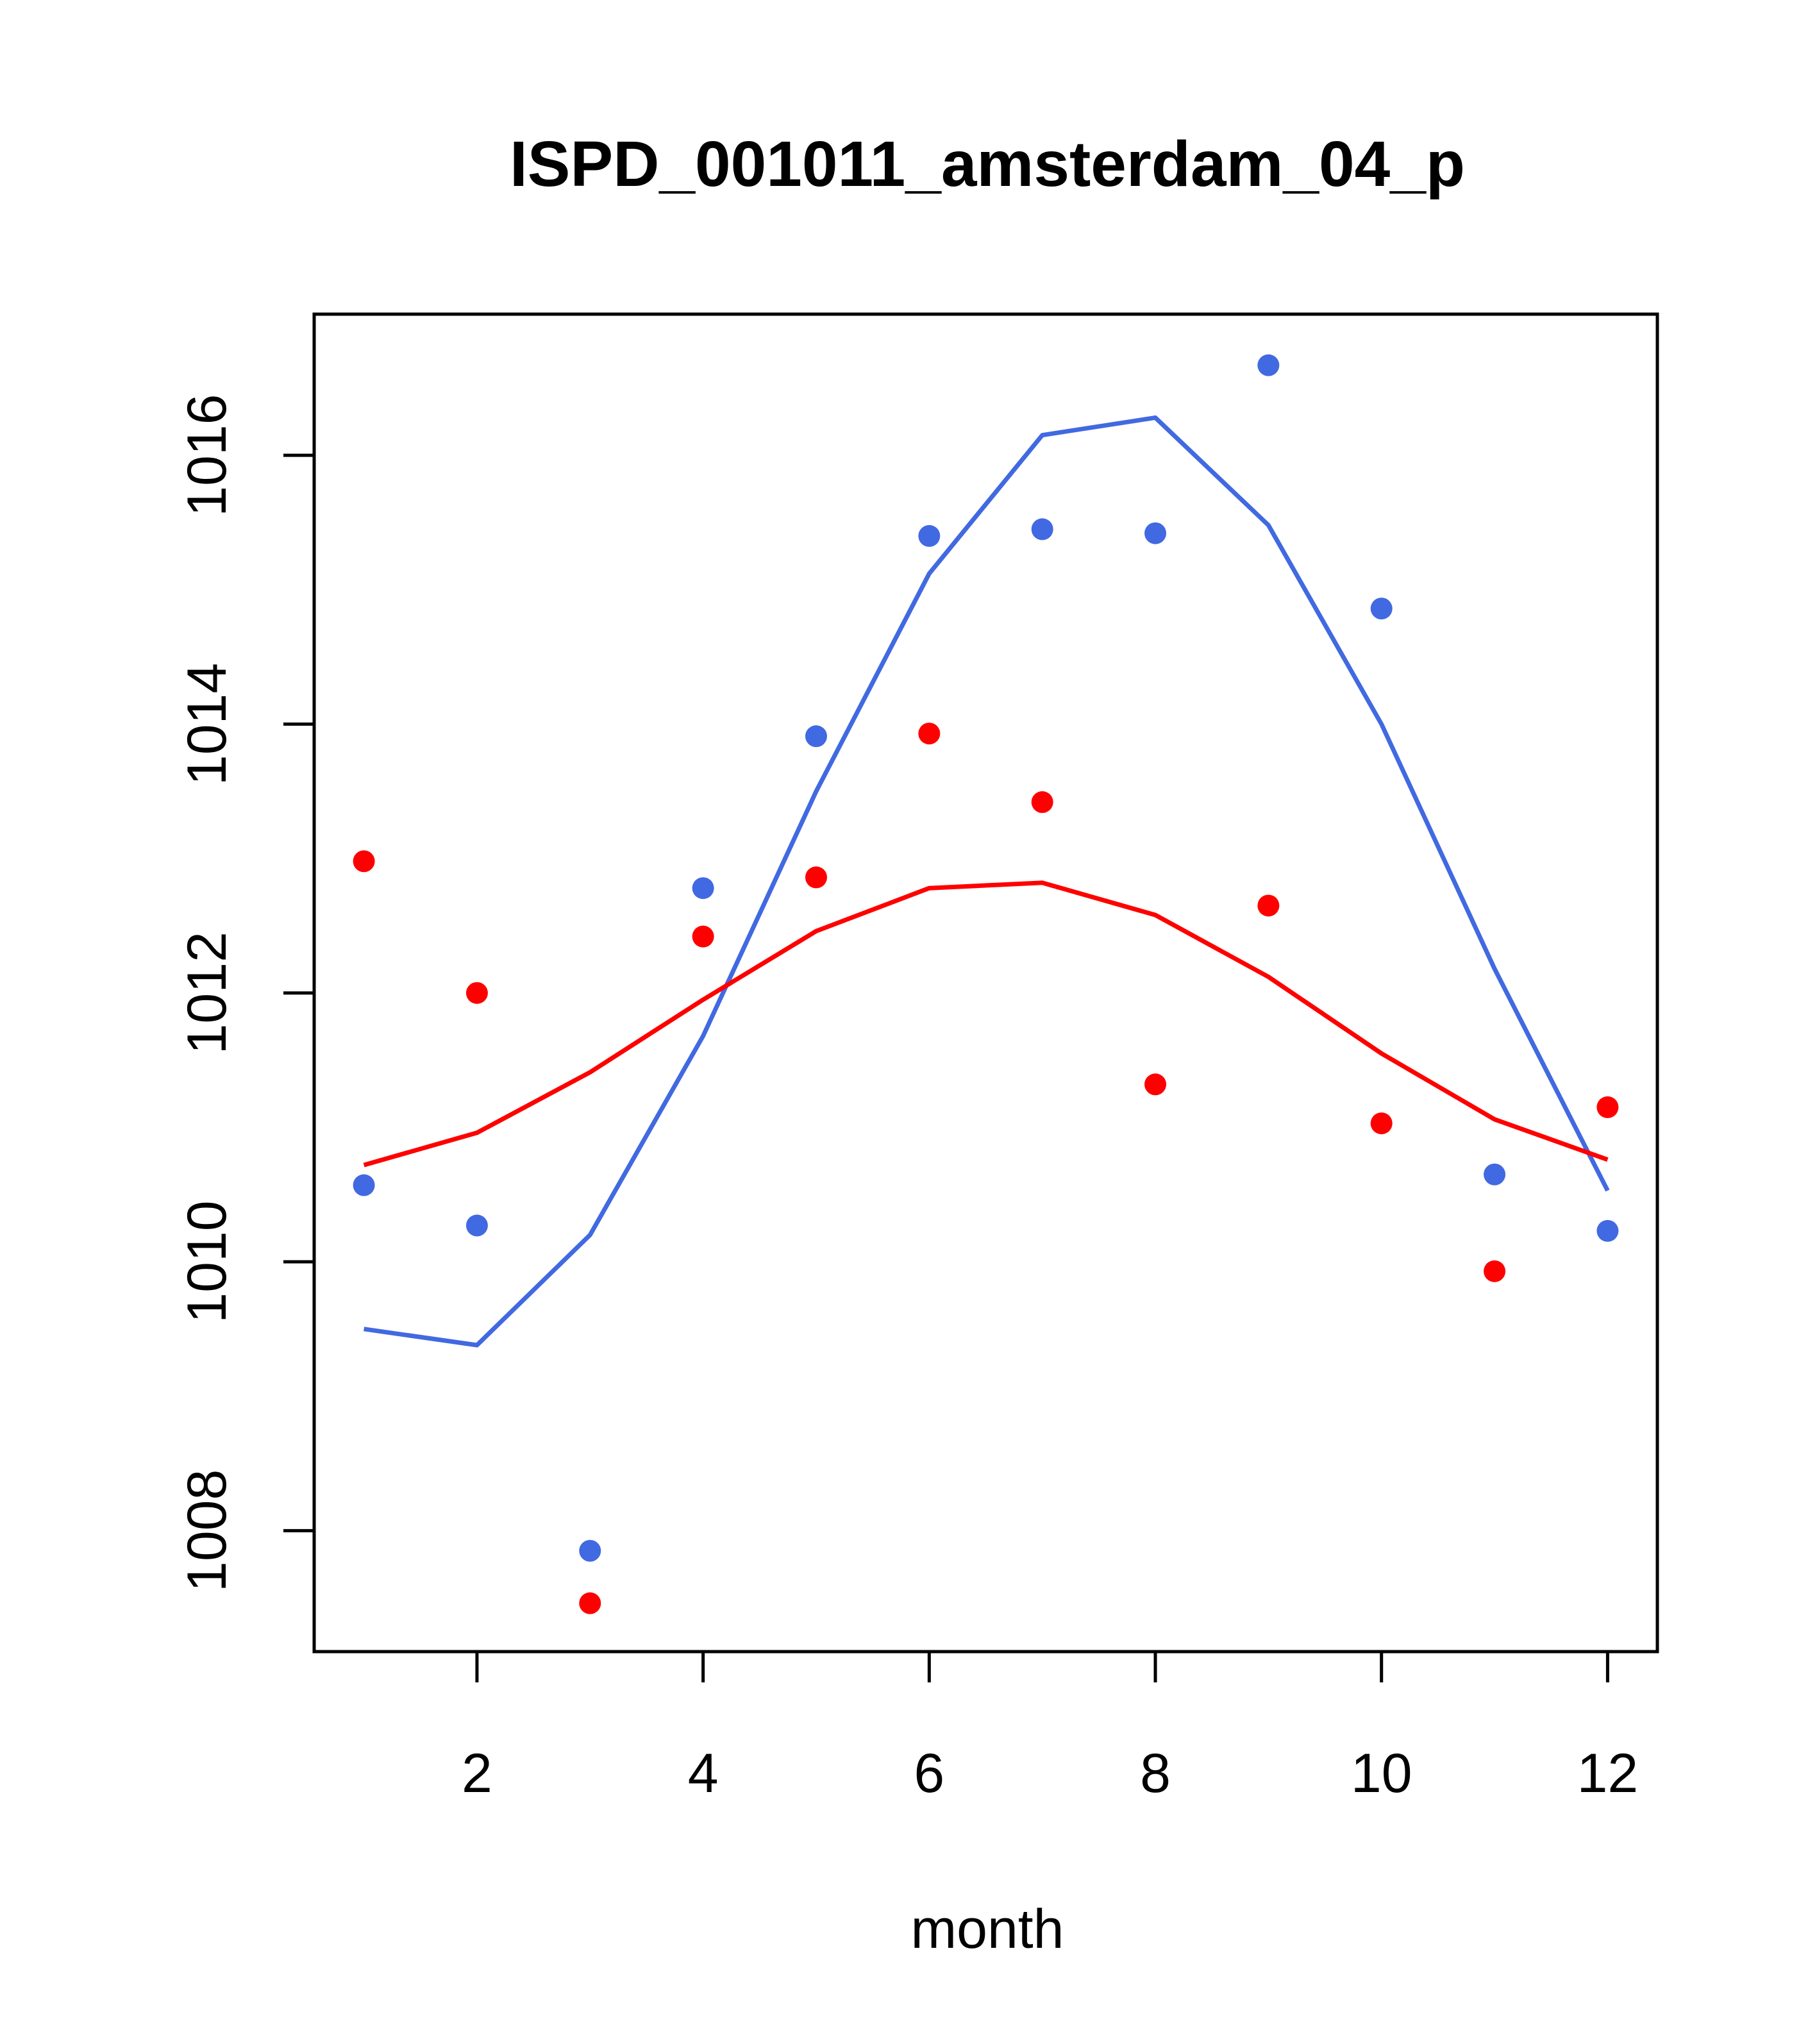 Image resolution: width=1817 pixels, height=2044 pixels. Describe the element at coordinates (703, 1774) in the screenshot. I see `x-tick-label: 4` at that location.